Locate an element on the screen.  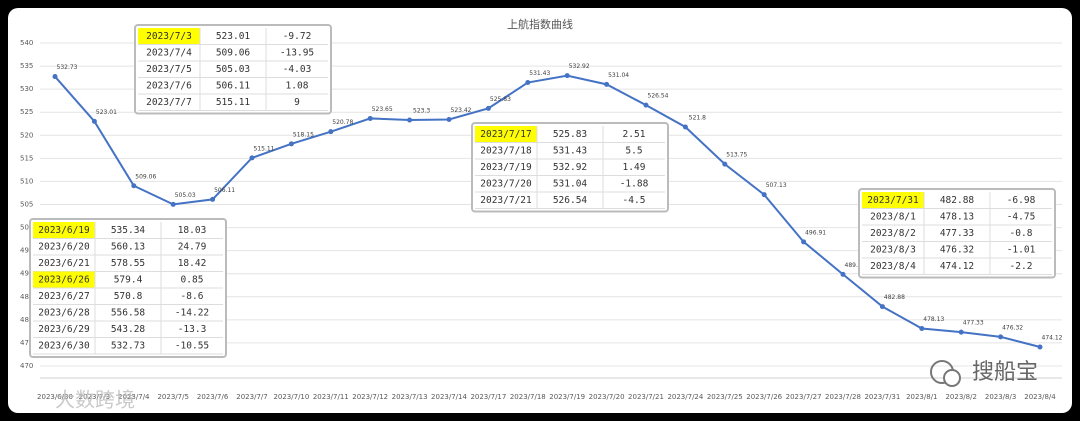
cell-value: 523.01 is located at coordinates (233, 36).